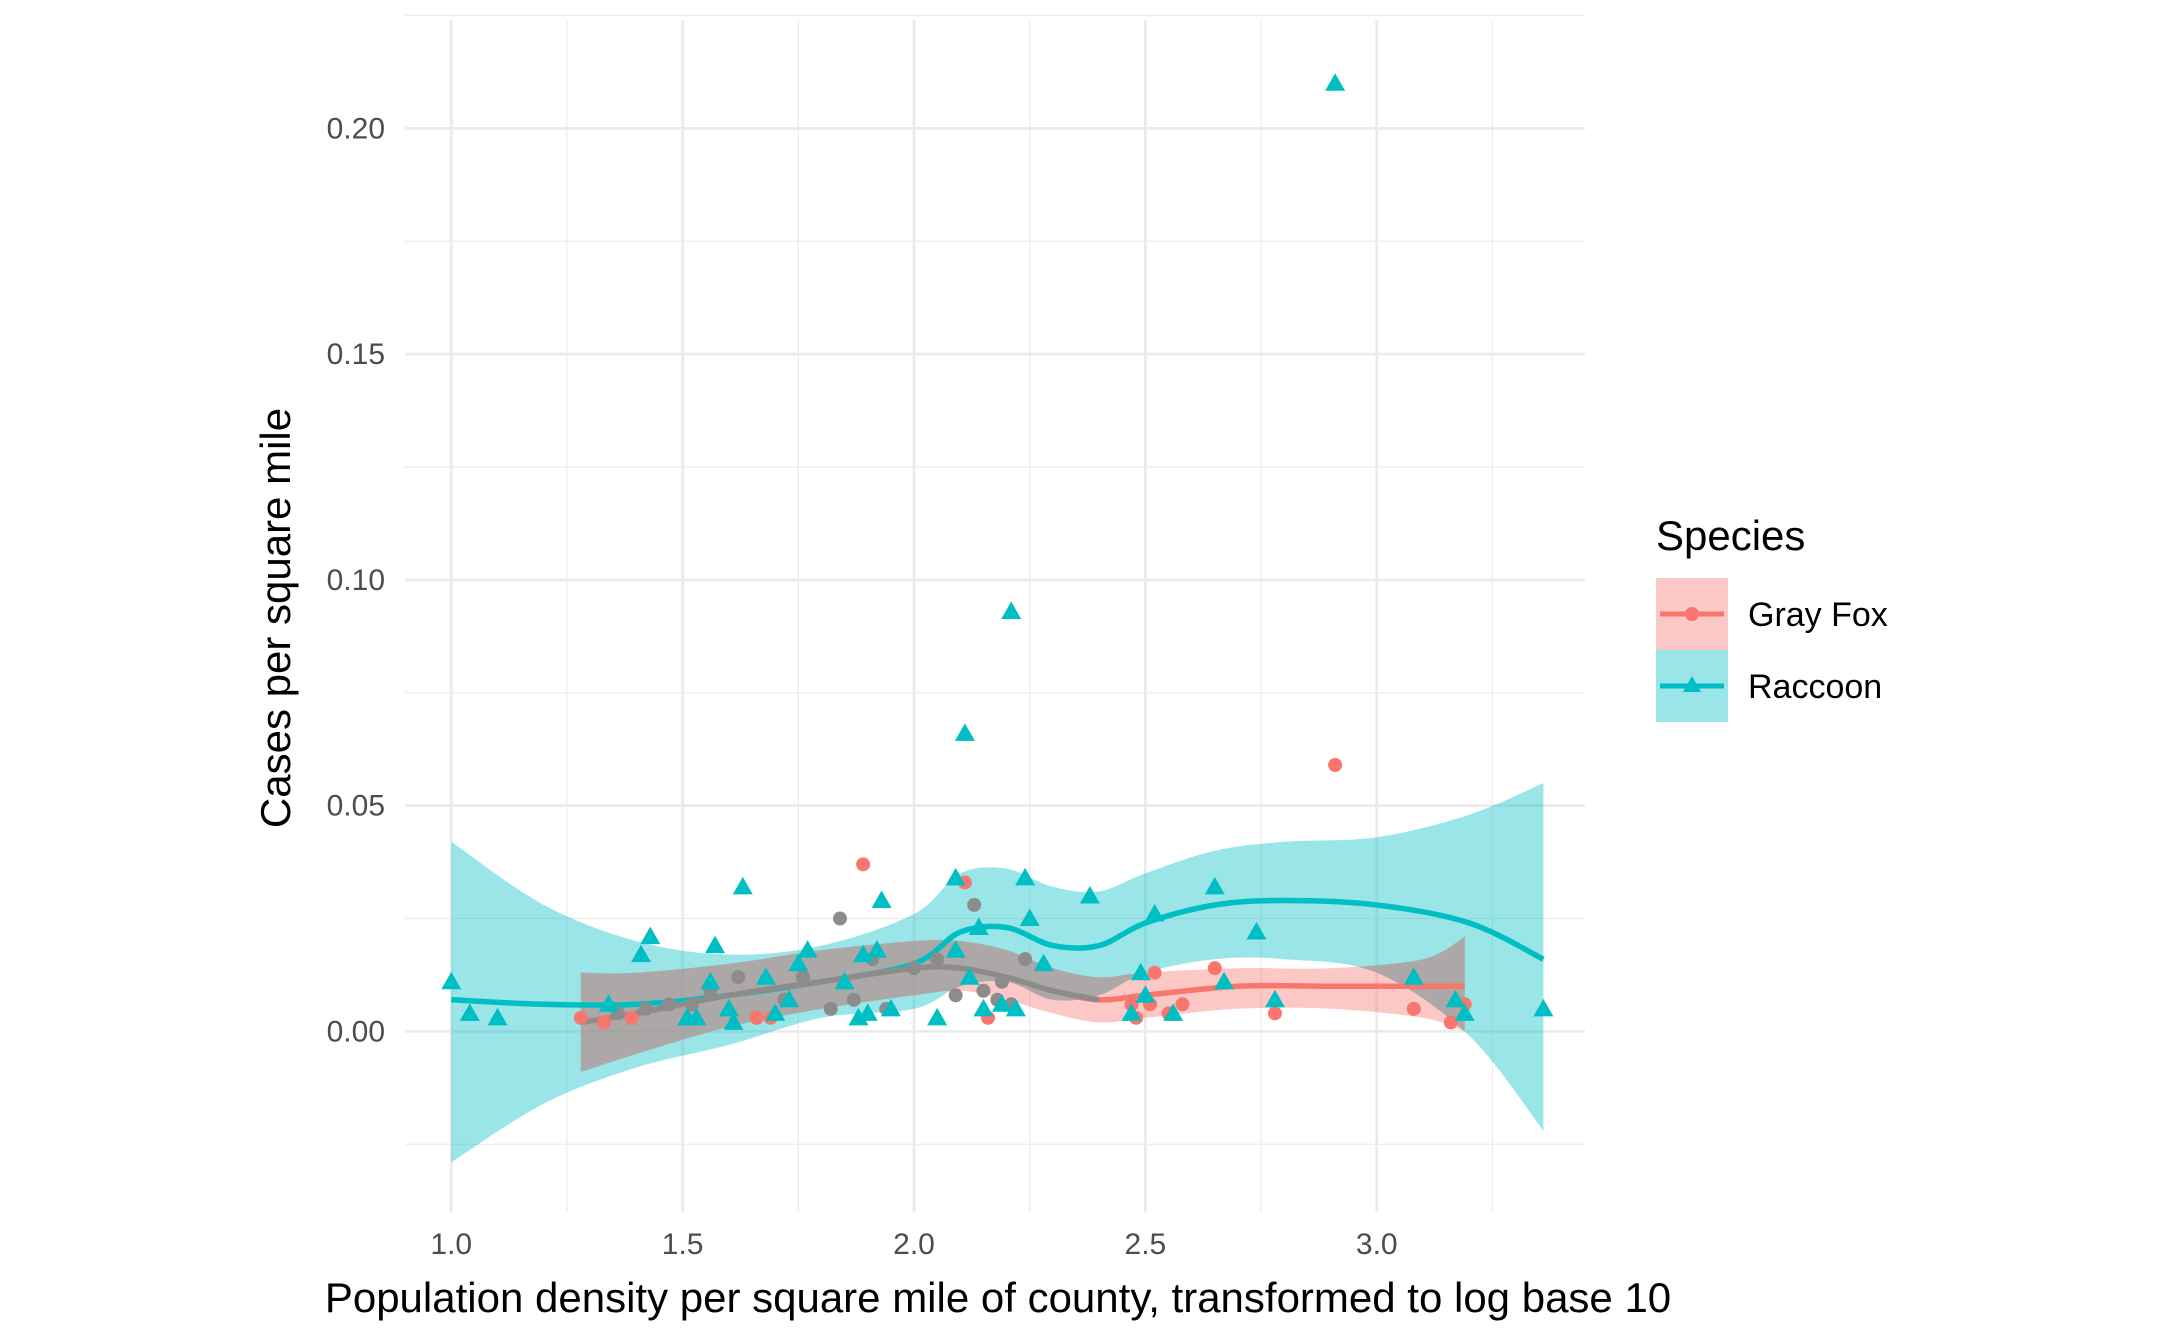  What do you see at coordinates (356, 1031) in the screenshot?
I see `y-tick-label: 0.00` at bounding box center [356, 1031].